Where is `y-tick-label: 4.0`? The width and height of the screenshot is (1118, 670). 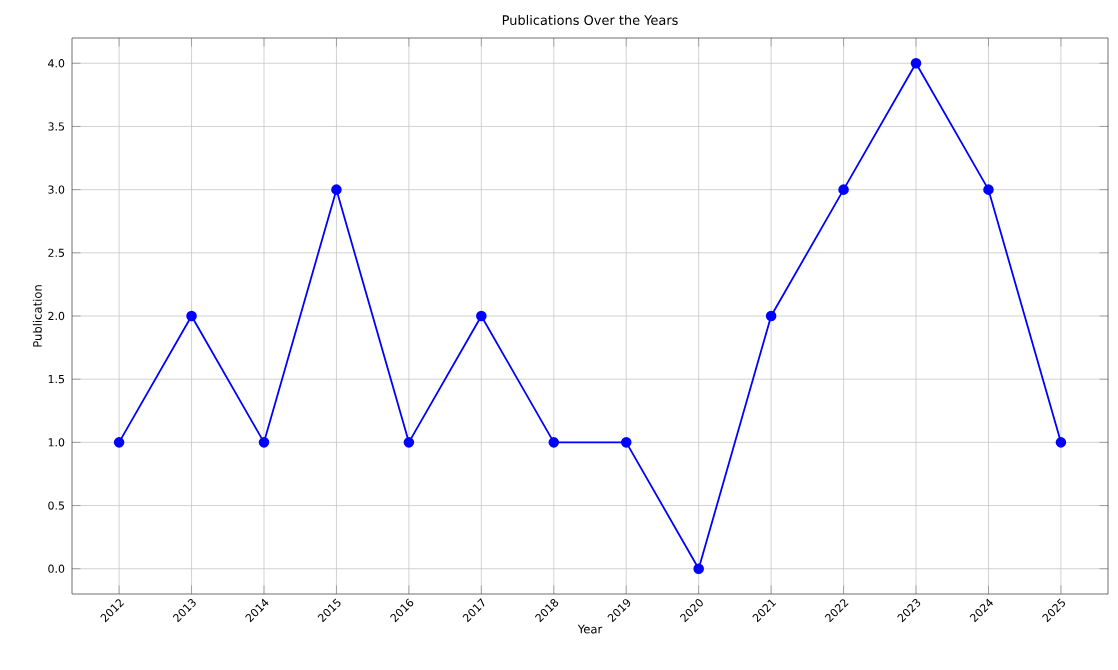 y-tick-label: 4.0 is located at coordinates (56, 63).